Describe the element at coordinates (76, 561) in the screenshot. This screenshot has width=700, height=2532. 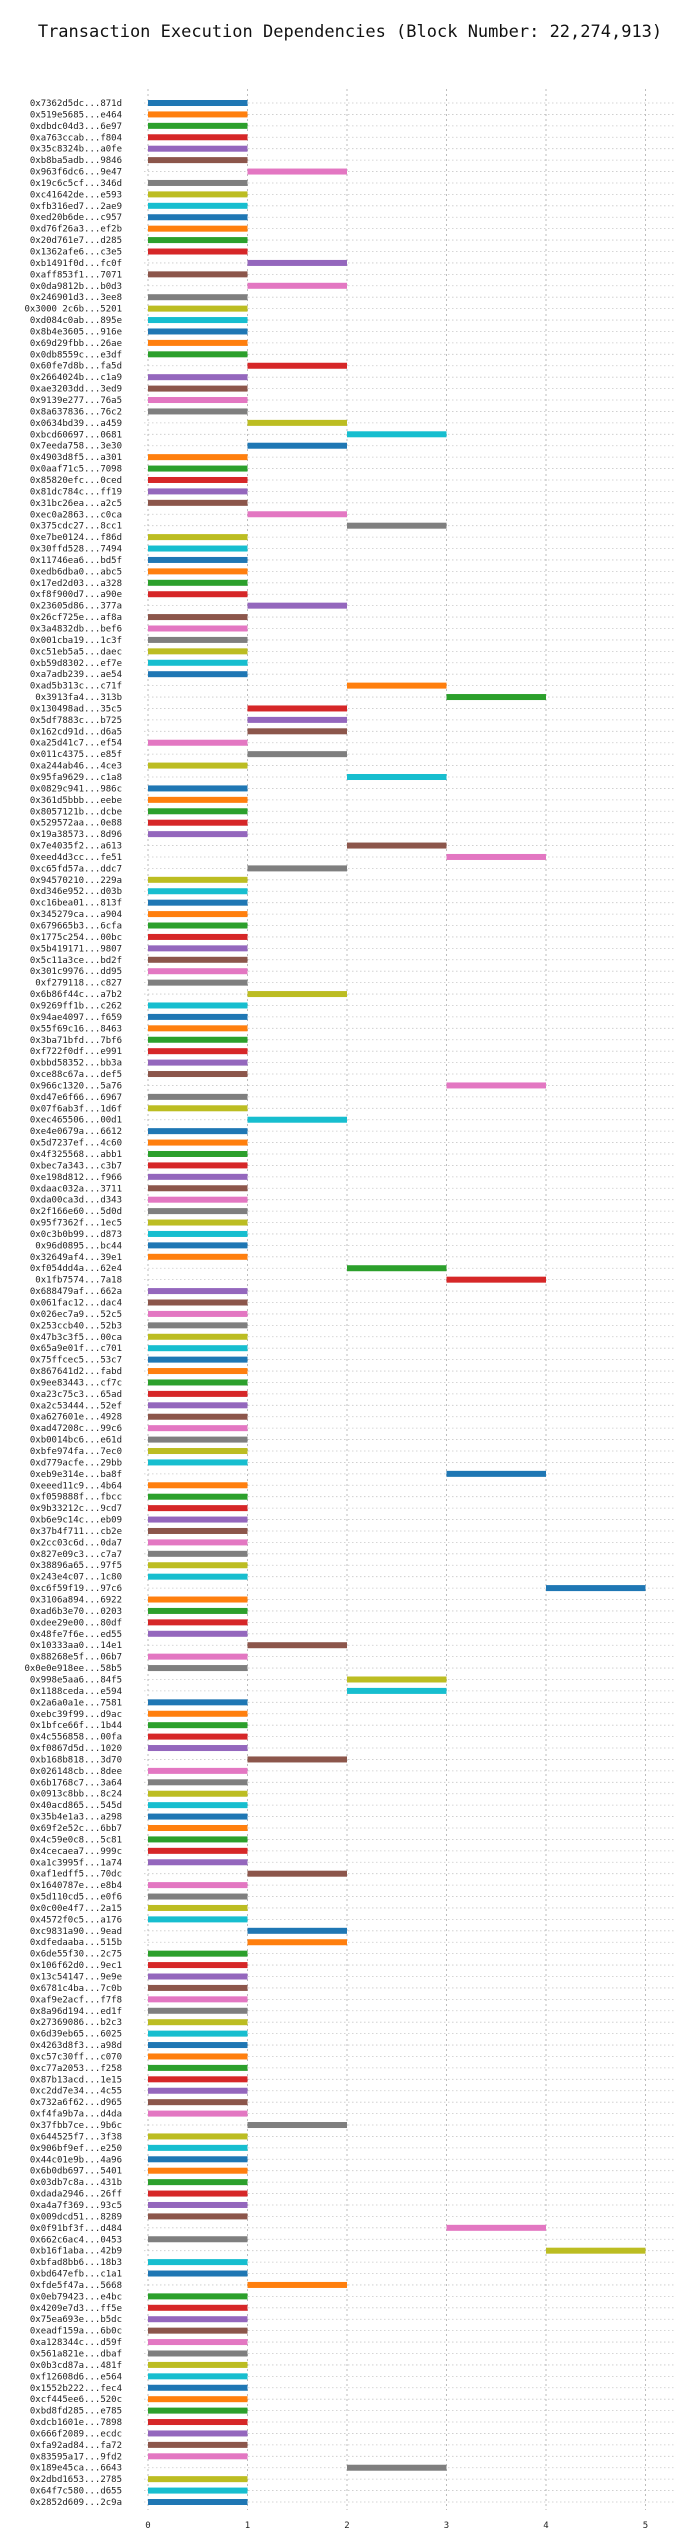
I see `transaction-label: 0x11746ea6...bd5f` at that location.